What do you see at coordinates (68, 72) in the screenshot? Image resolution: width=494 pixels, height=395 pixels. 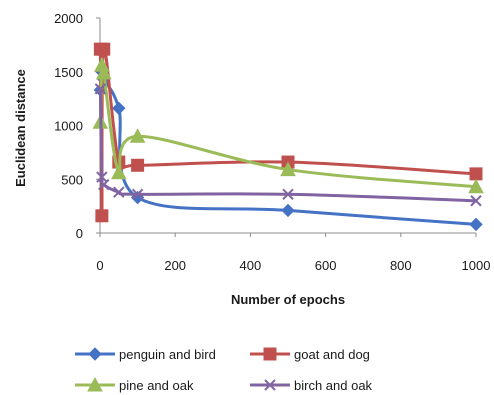 I see `y-tick-label: 1500` at bounding box center [68, 72].